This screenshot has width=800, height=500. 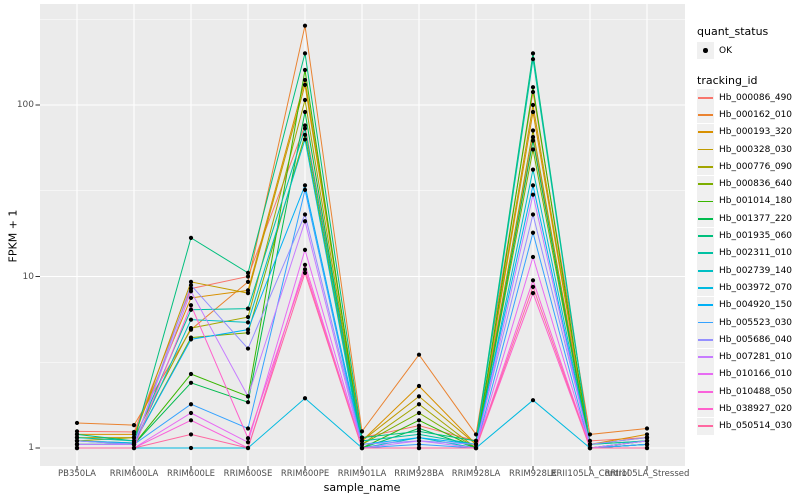 I want to click on legend-item-Hb_001377_220: Hb_001377_220, so click(x=748, y=219).